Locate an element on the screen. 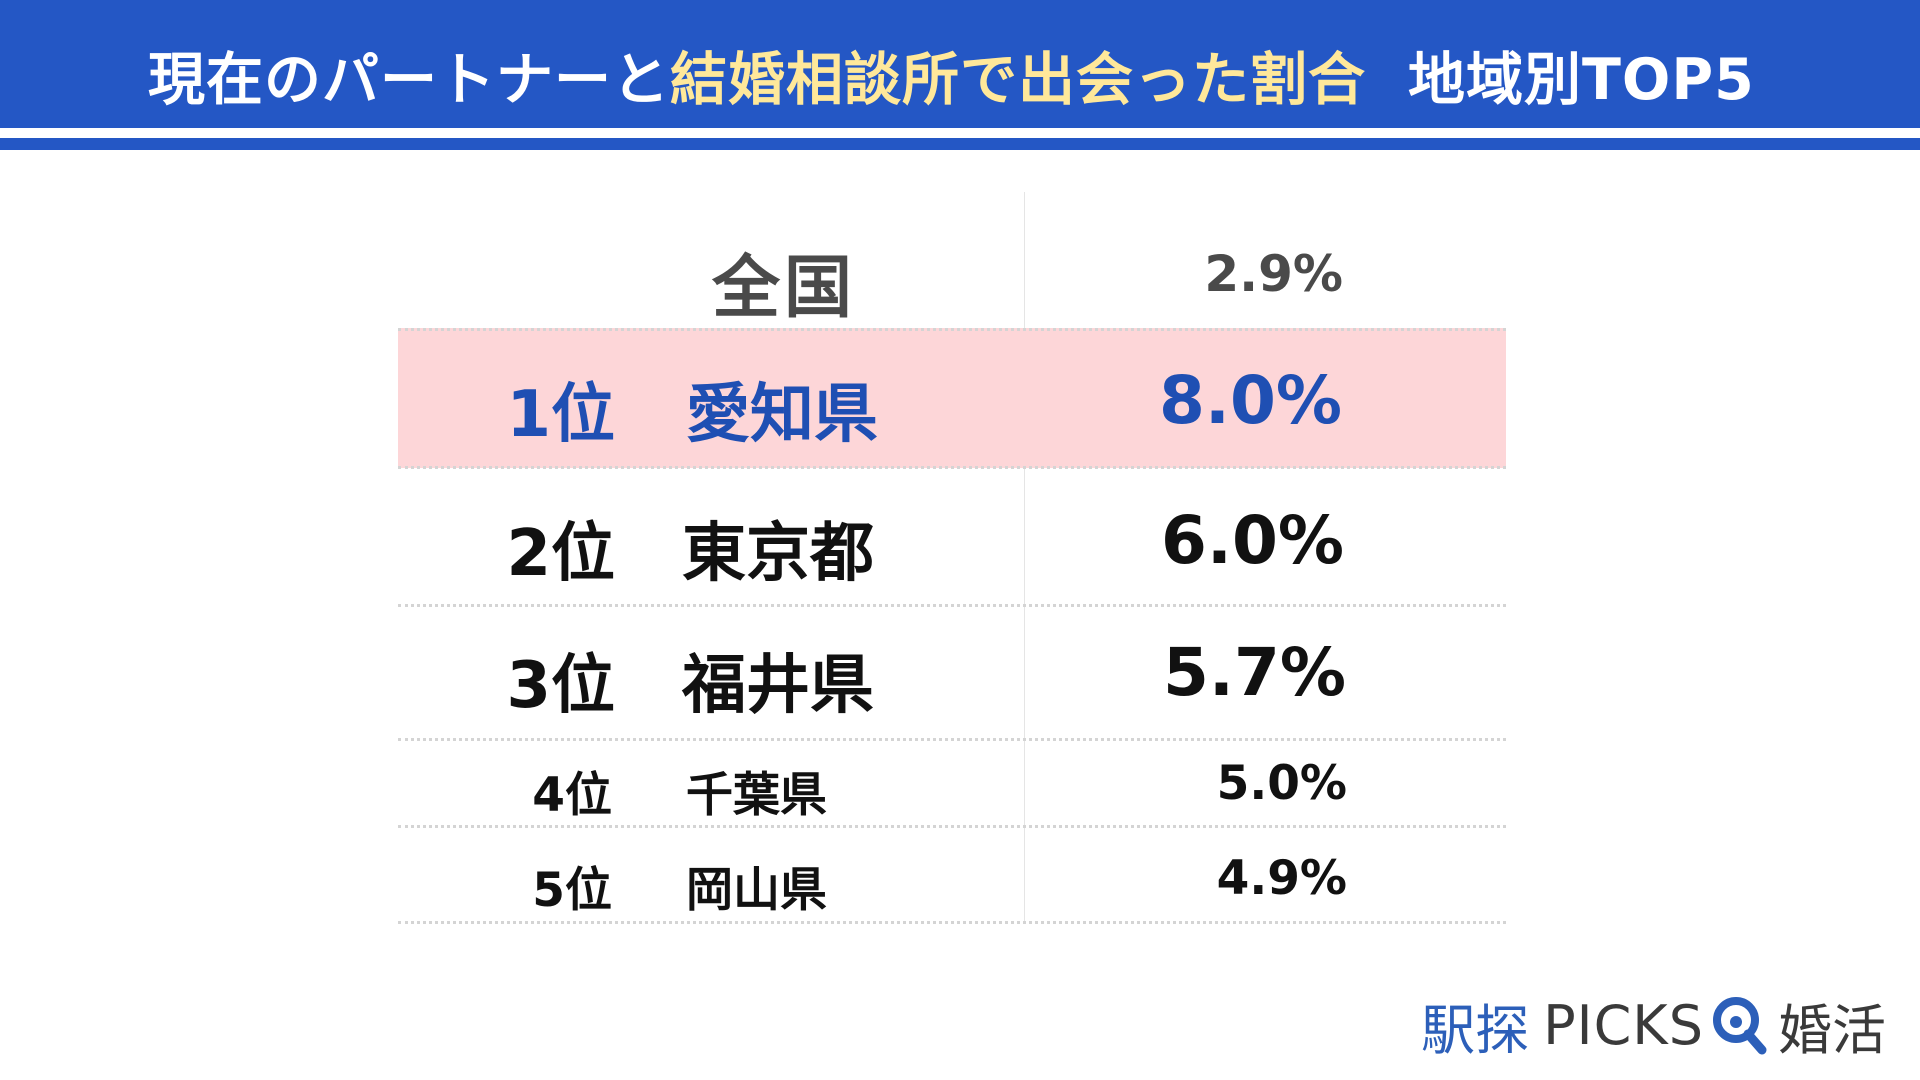 Image resolution: width=1920 pixels, height=1080 pixels. prefecture-cell-3: 福井県 is located at coordinates (778, 686).